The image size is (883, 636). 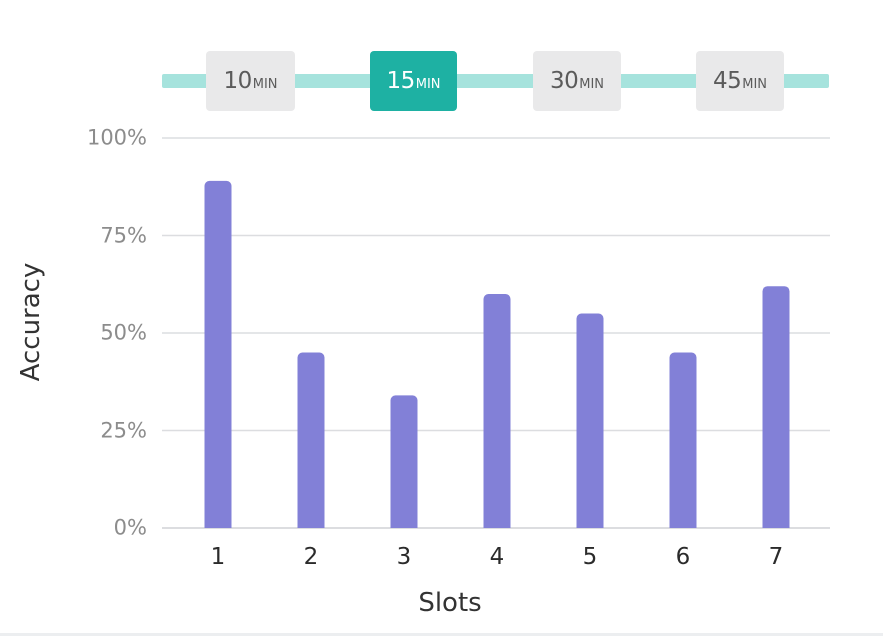 I want to click on x-tick-label: 3, so click(x=404, y=557).